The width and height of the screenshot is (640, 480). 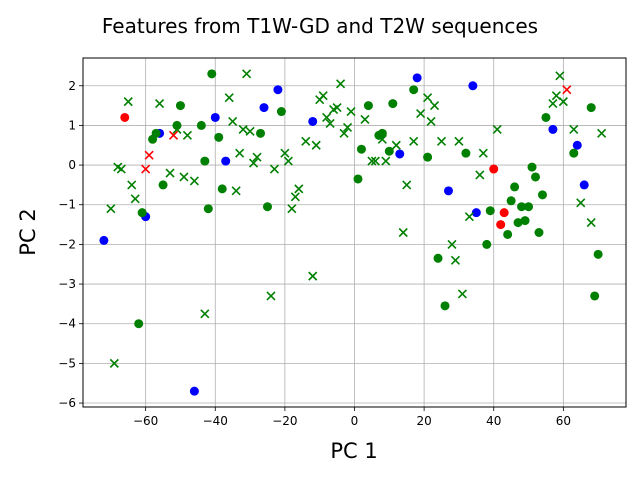 I want to click on y-tick-label: −2, so click(x=67, y=244).